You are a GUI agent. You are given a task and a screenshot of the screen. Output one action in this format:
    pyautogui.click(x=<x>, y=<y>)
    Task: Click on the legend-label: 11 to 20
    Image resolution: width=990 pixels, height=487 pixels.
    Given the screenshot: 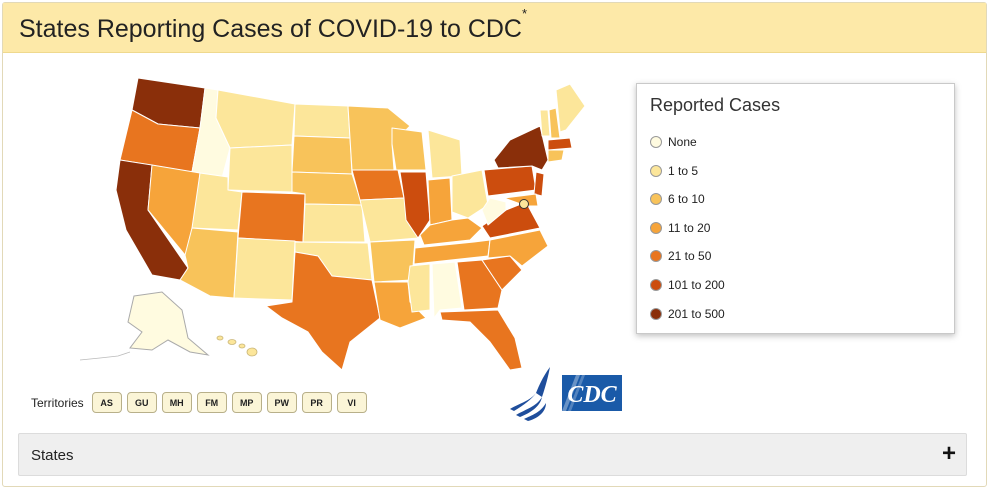 What is the action you would take?
    pyautogui.click(x=689, y=228)
    